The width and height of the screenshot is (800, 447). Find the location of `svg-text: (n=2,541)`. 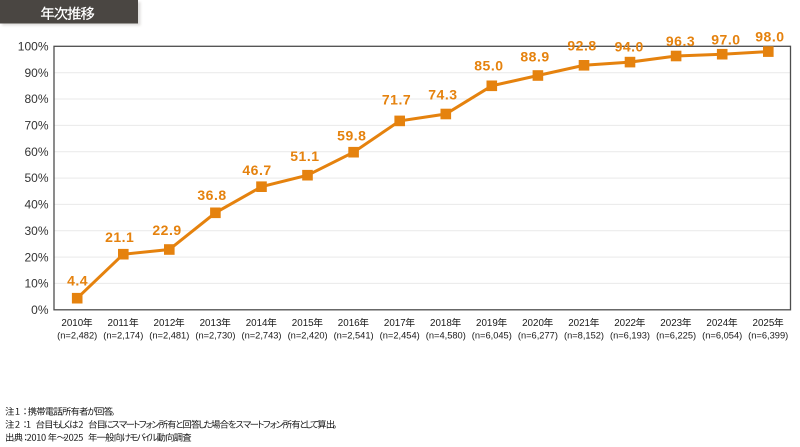

svg-text: (n=2,541) is located at coordinates (354, 335).